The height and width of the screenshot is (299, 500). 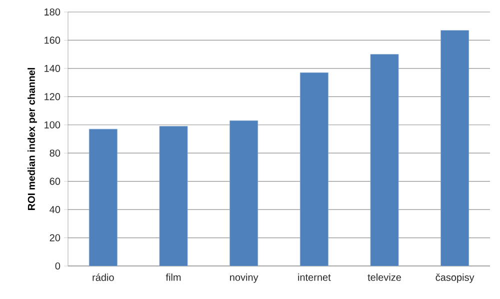 I want to click on y-tick-label: 60, so click(x=55, y=181).